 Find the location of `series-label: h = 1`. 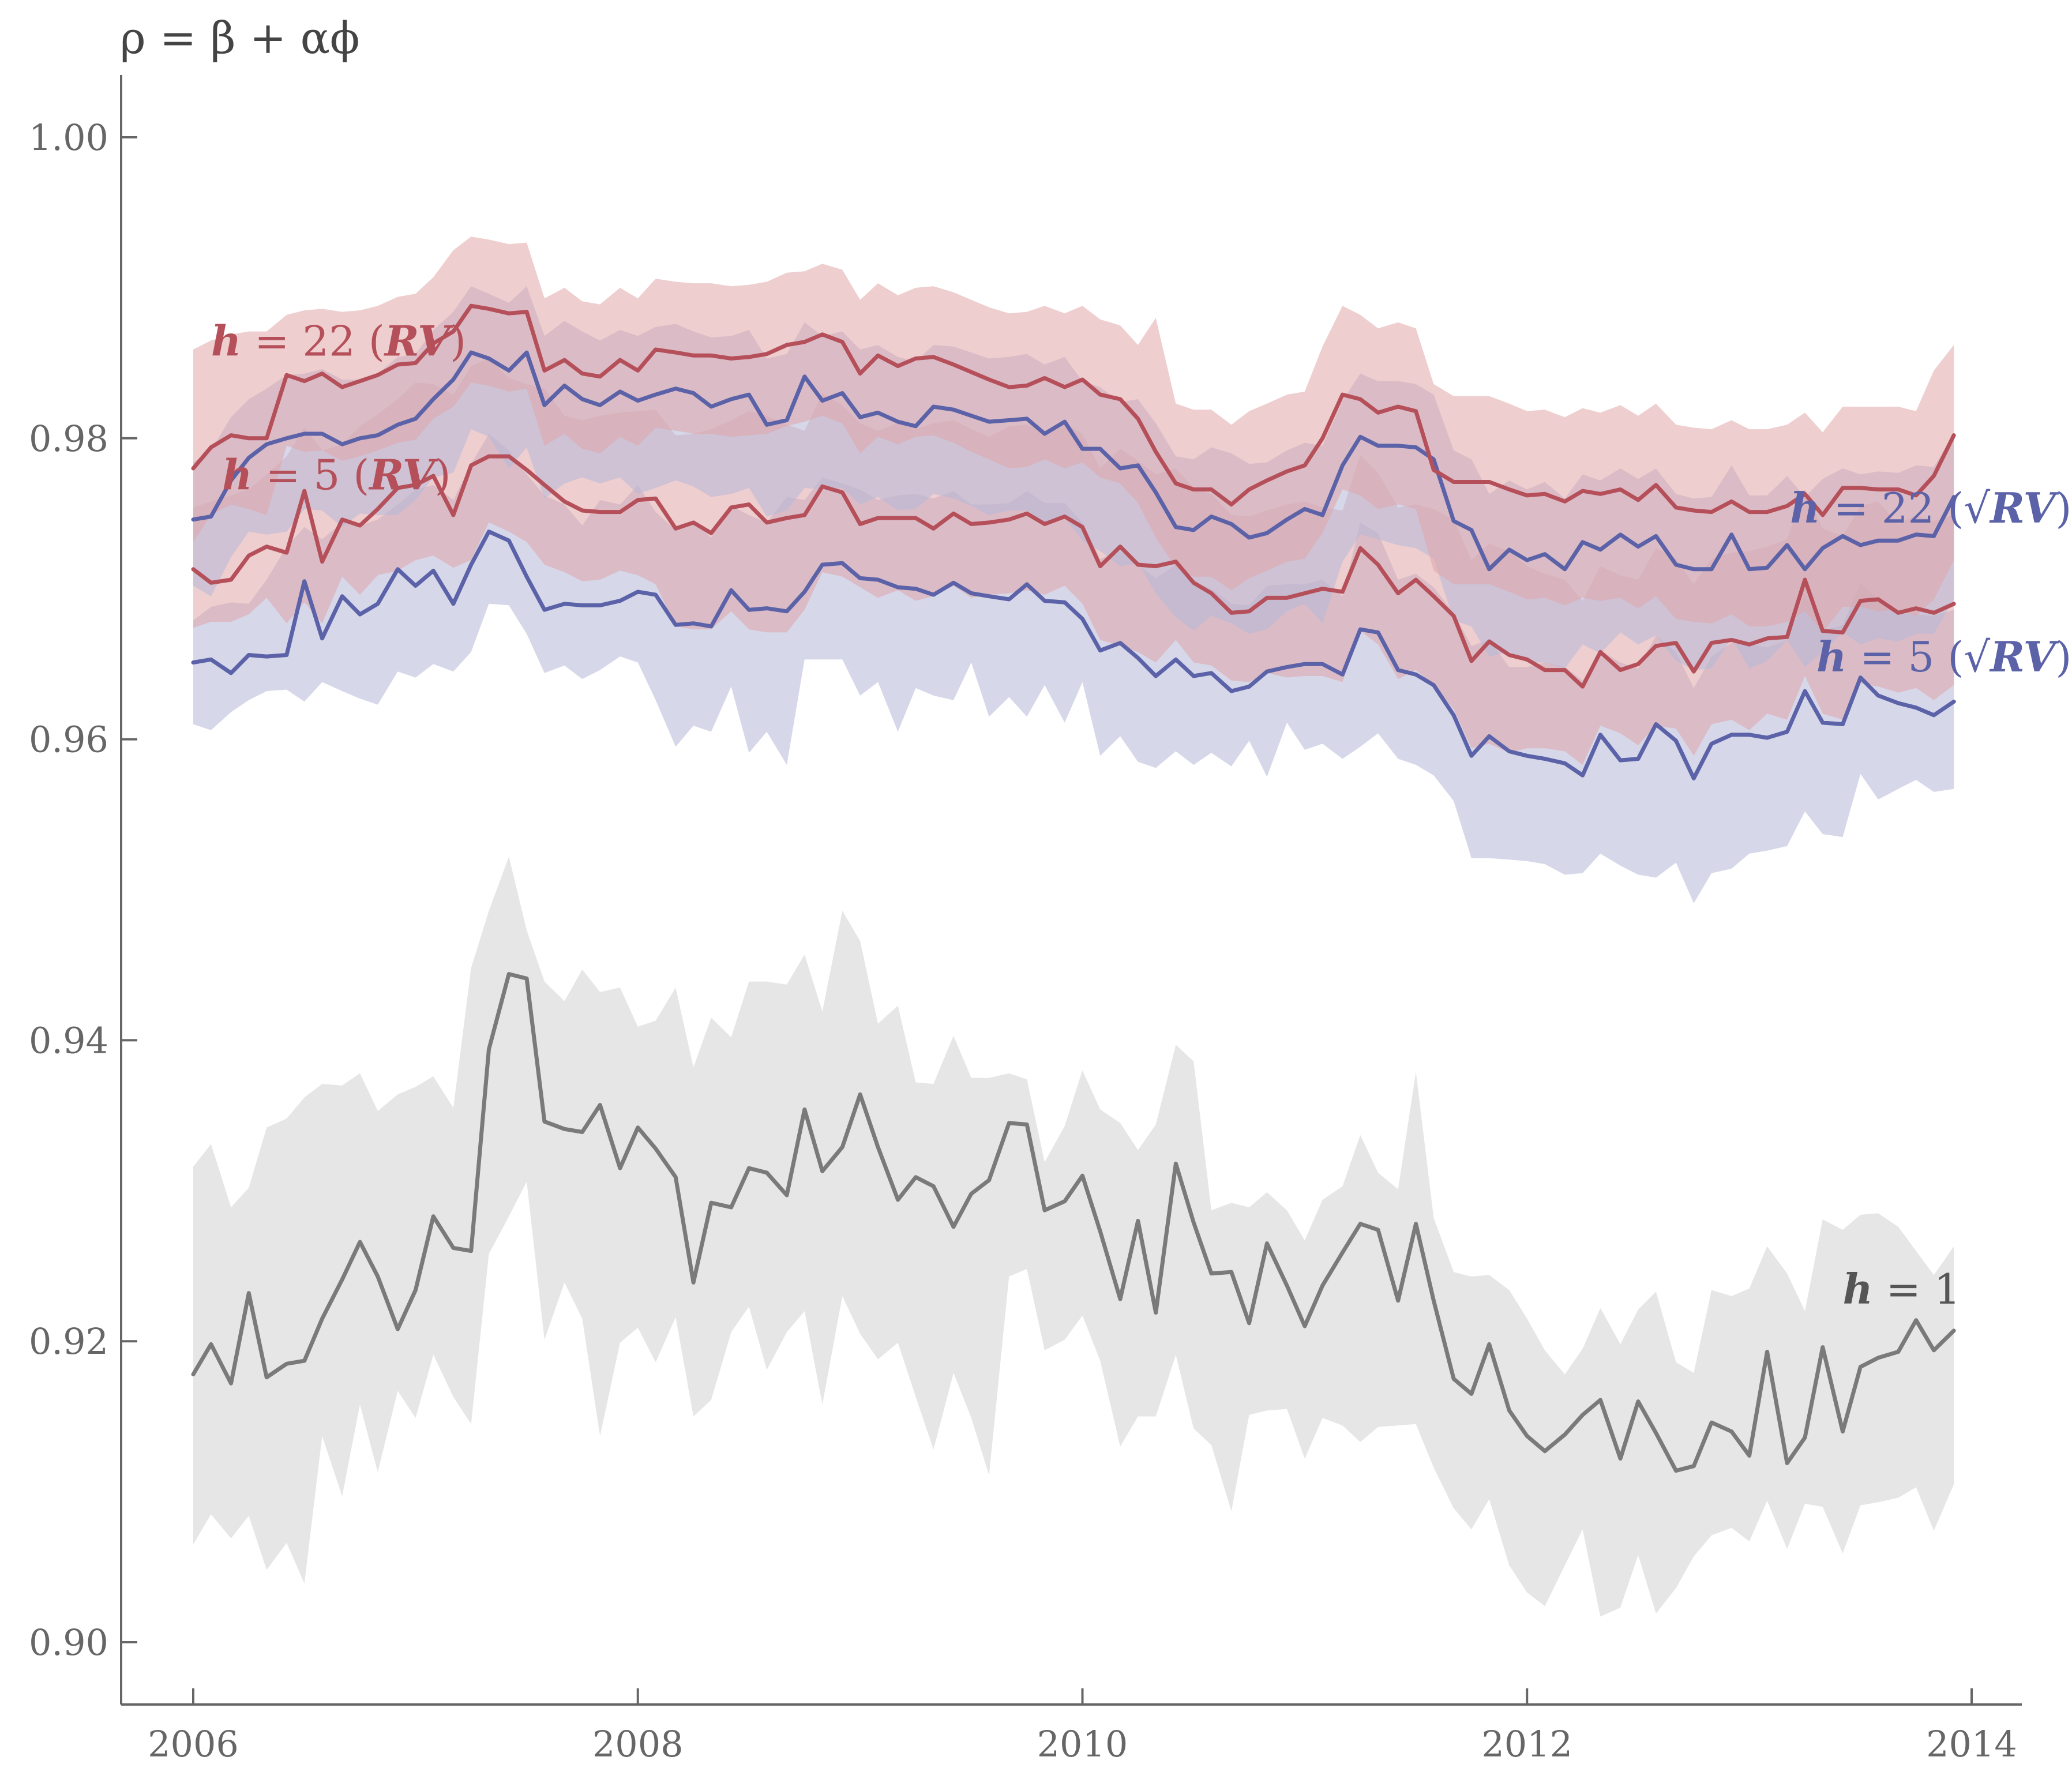

series-label: h = 1 is located at coordinates (1901, 1288).